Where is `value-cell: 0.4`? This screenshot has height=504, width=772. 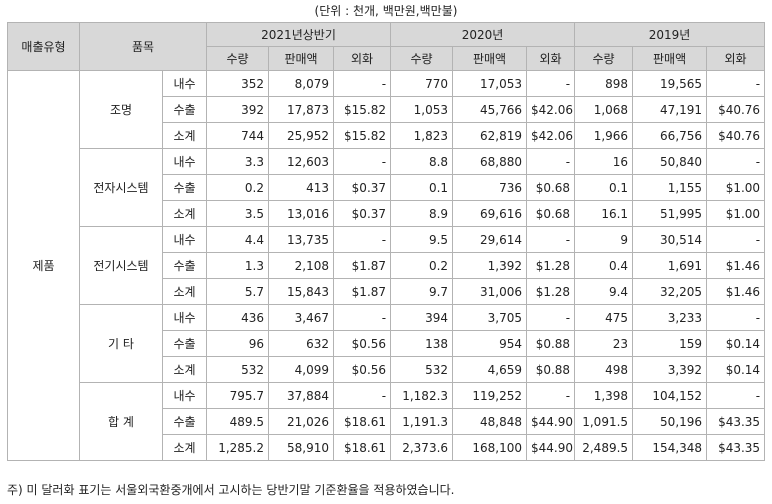
value-cell: 0.4 is located at coordinates (604, 265).